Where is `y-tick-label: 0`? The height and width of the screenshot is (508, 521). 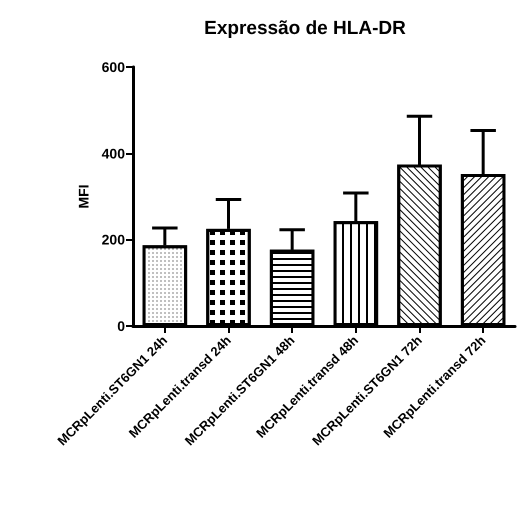
y-tick-label: 0 is located at coordinates (121, 326).